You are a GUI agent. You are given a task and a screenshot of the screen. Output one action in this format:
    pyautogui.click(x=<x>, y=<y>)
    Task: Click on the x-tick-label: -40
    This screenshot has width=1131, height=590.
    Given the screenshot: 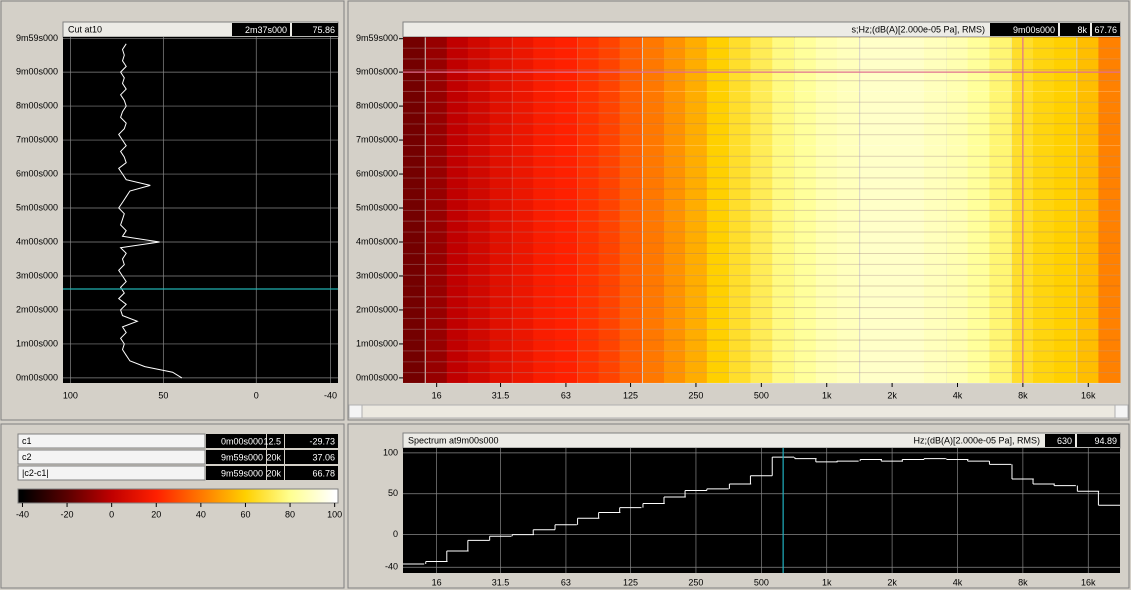 What is the action you would take?
    pyautogui.click(x=330, y=395)
    